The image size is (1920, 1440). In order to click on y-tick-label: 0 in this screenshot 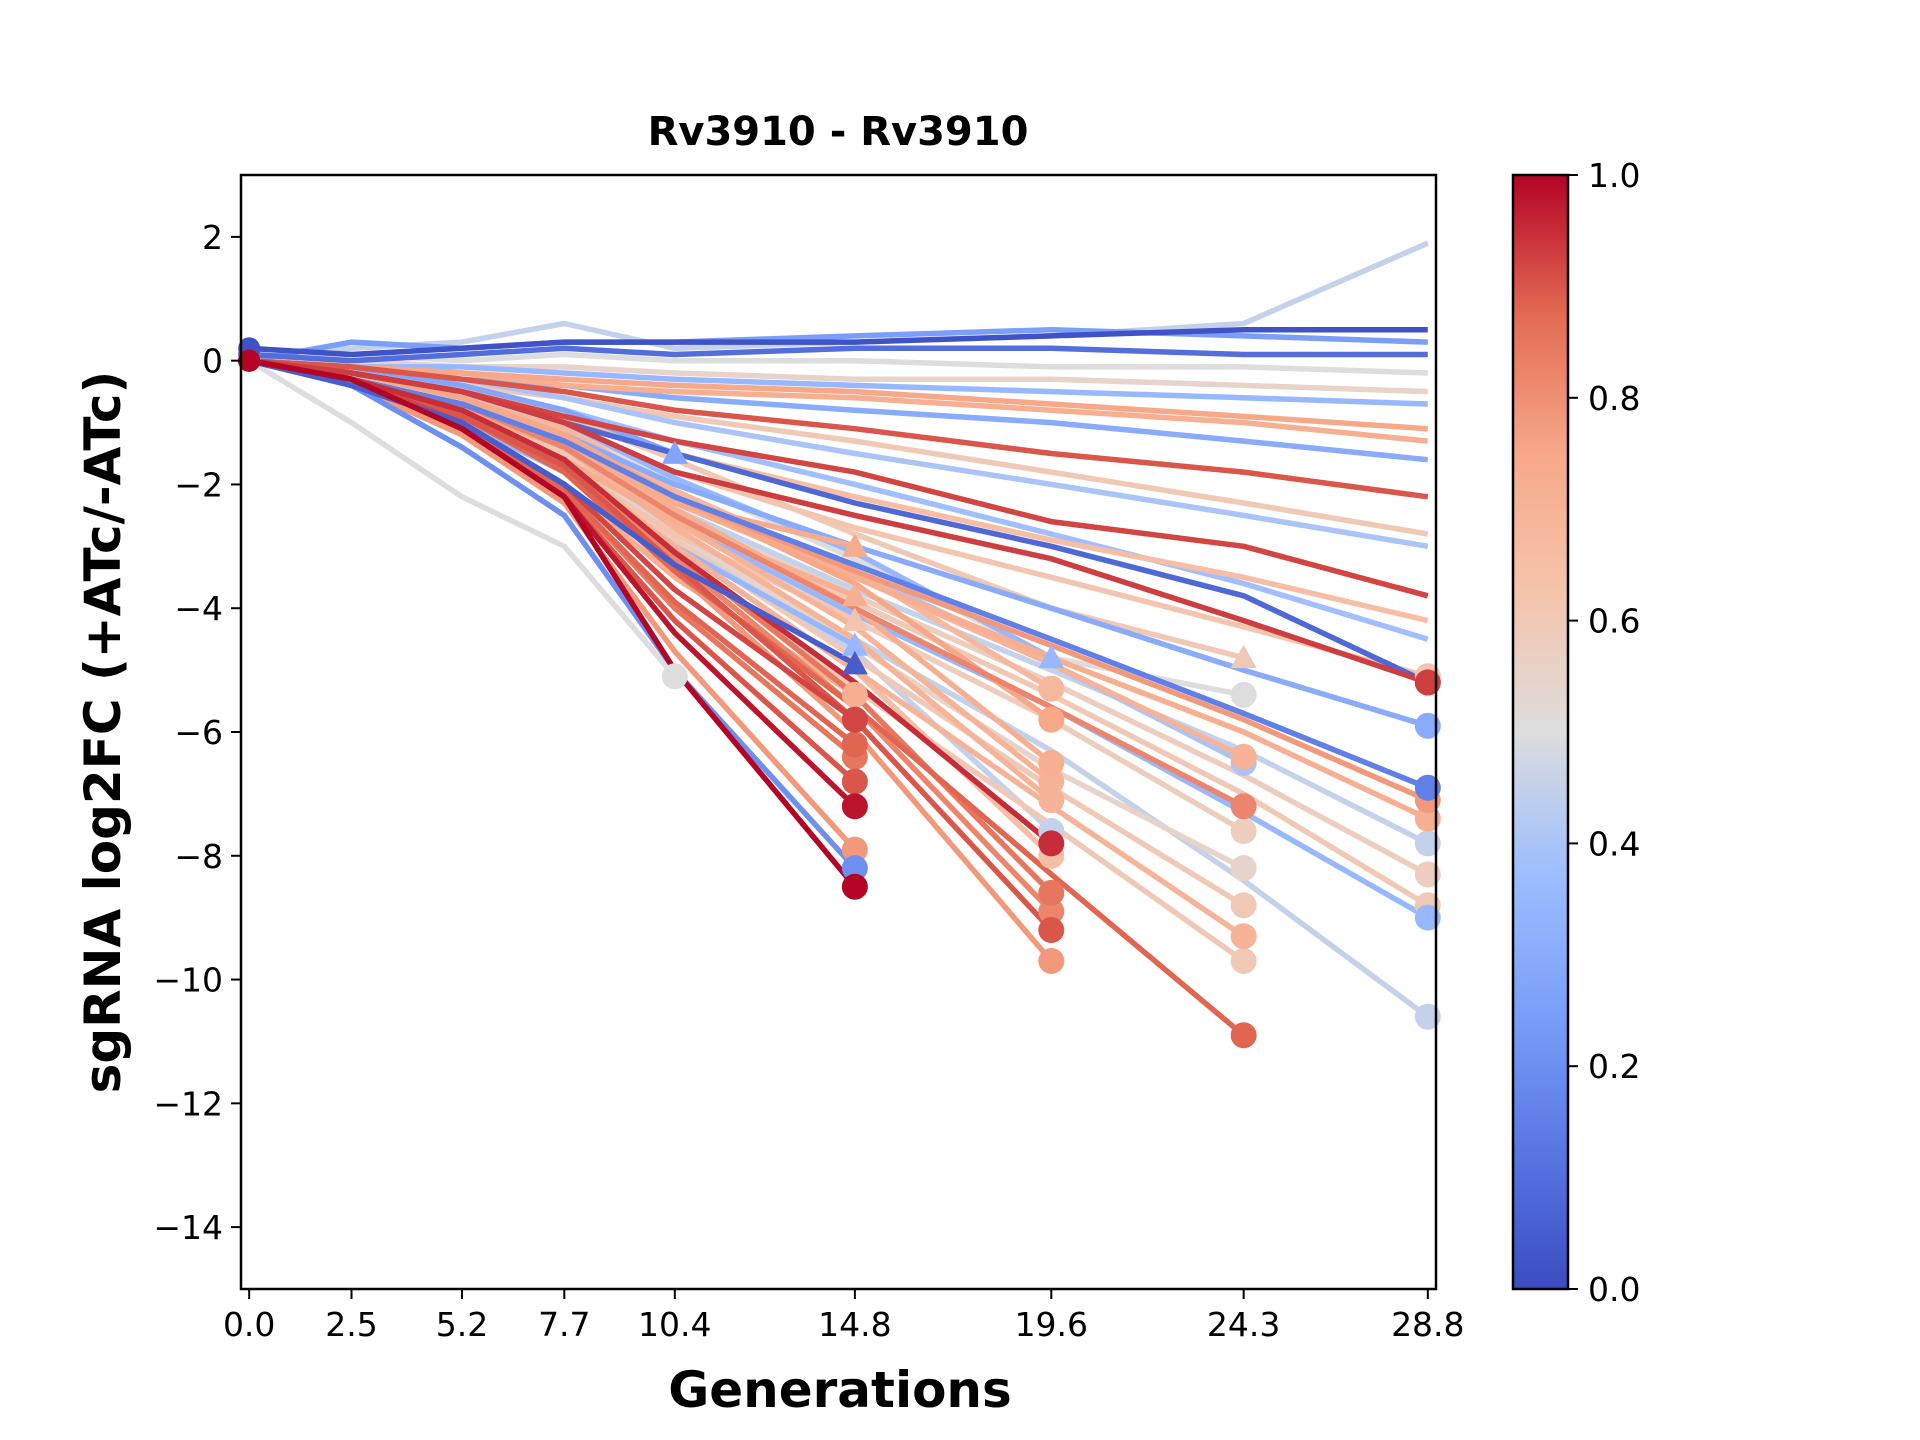, I will do `click(212, 361)`.